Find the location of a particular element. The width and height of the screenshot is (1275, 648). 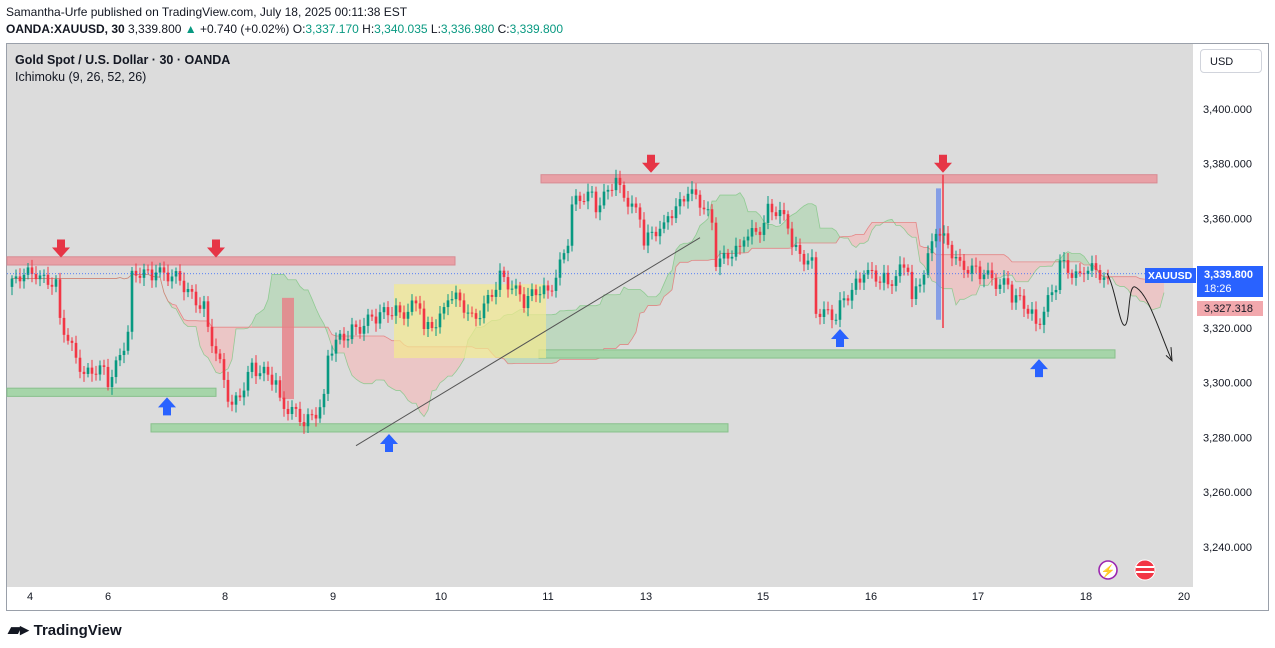

symbol-tag-bg is located at coordinates (1170, 275).